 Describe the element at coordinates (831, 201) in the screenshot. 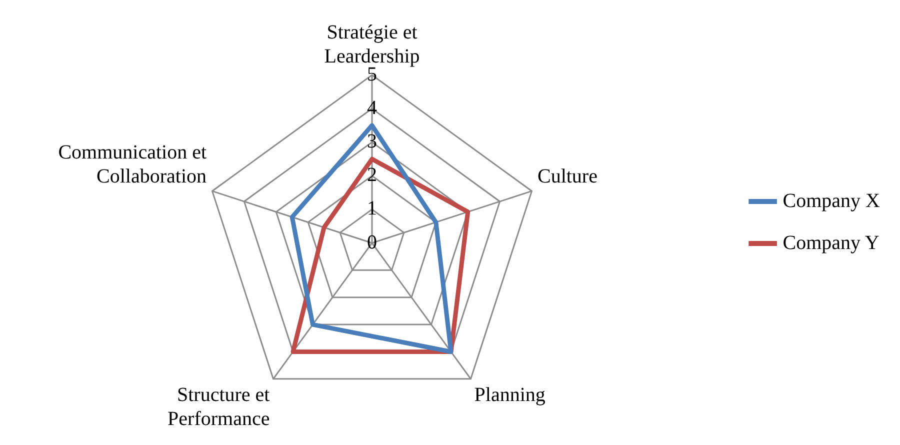

I see `legend-label: Company X` at that location.